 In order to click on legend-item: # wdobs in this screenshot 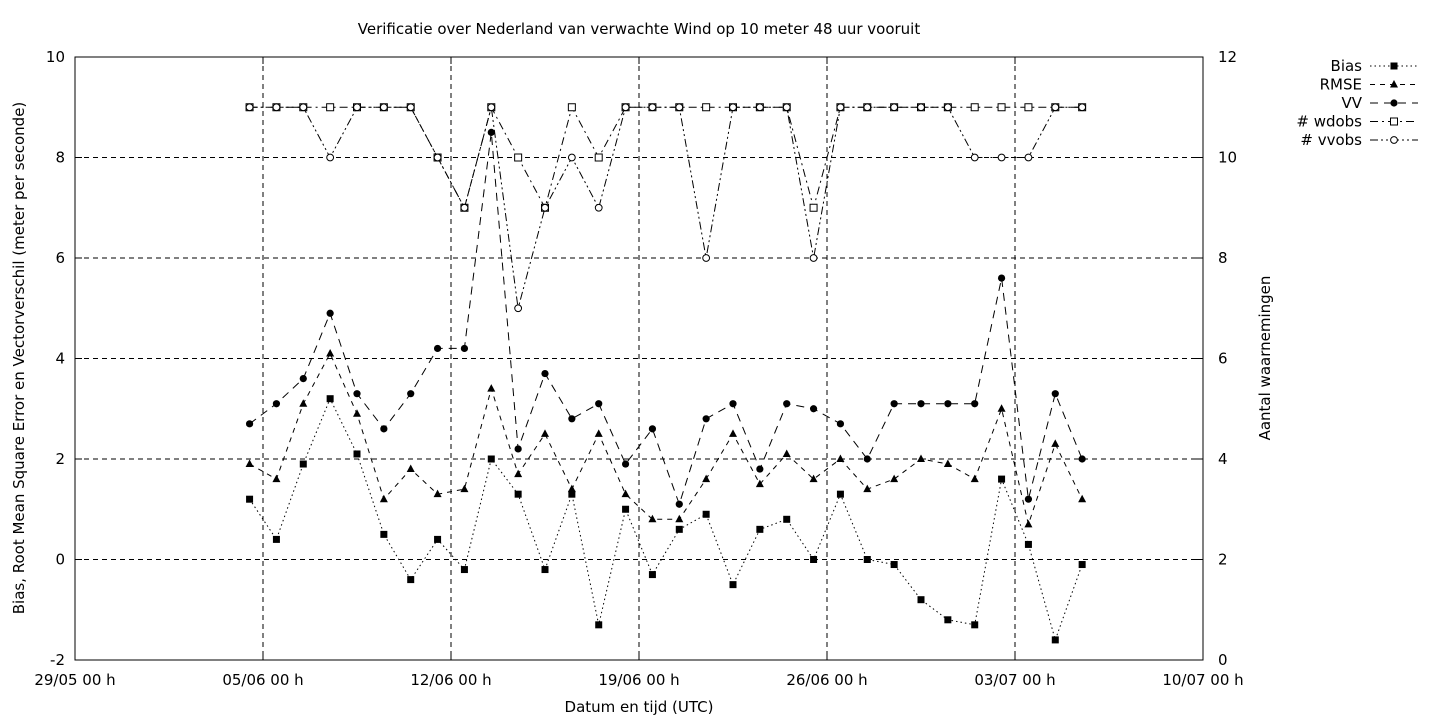, I will do `click(1357, 122)`.